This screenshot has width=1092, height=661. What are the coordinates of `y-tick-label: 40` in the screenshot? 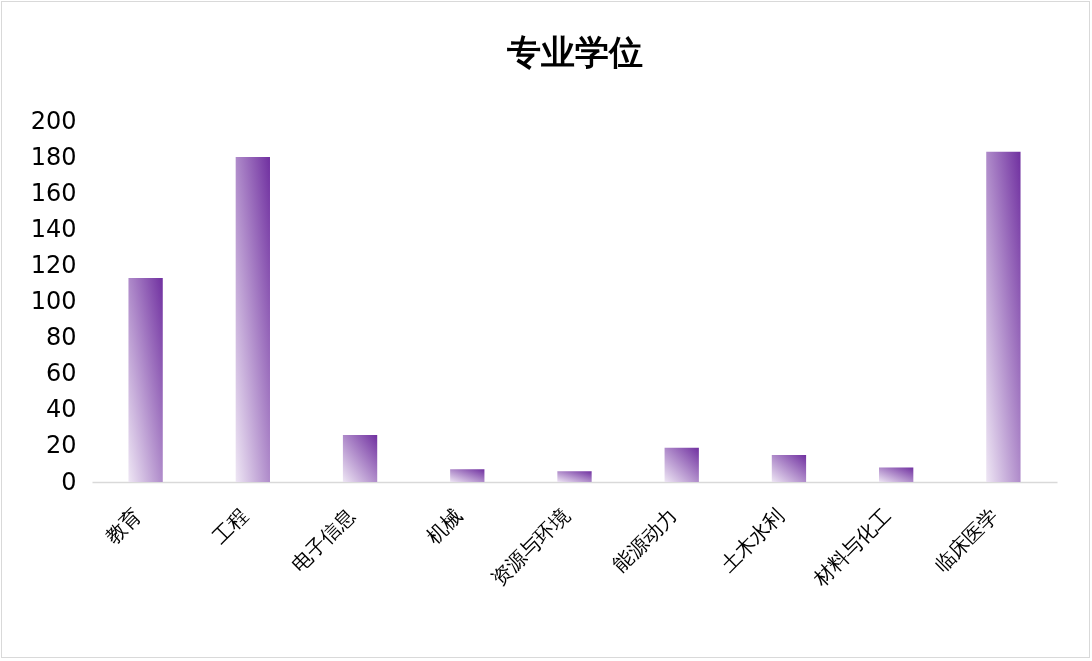 It's located at (61, 409).